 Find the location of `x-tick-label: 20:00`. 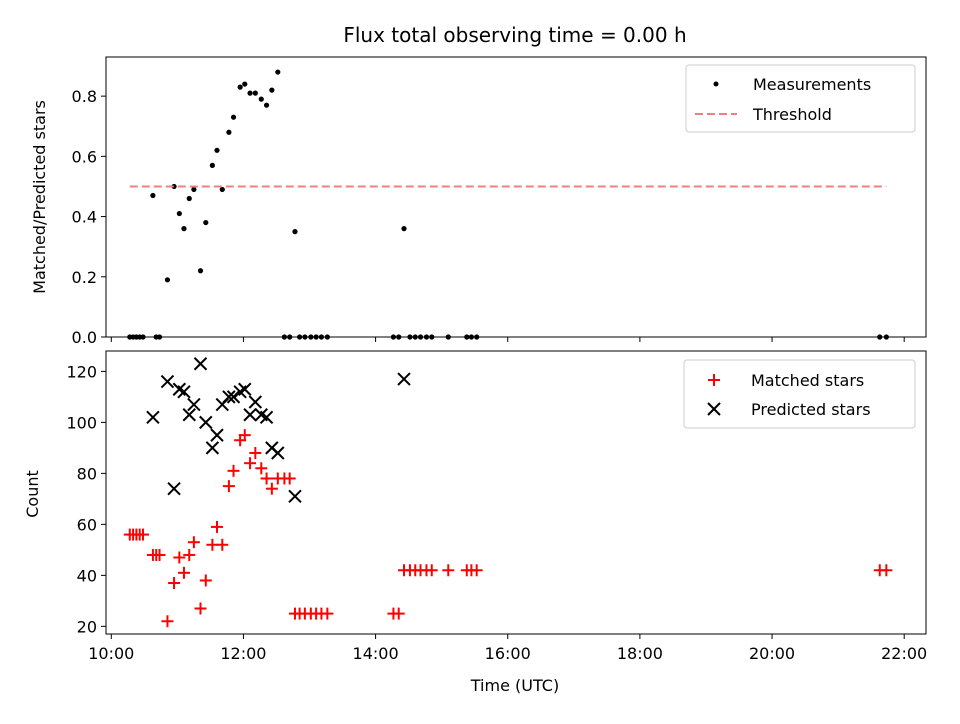

x-tick-label: 20:00 is located at coordinates (772, 653).